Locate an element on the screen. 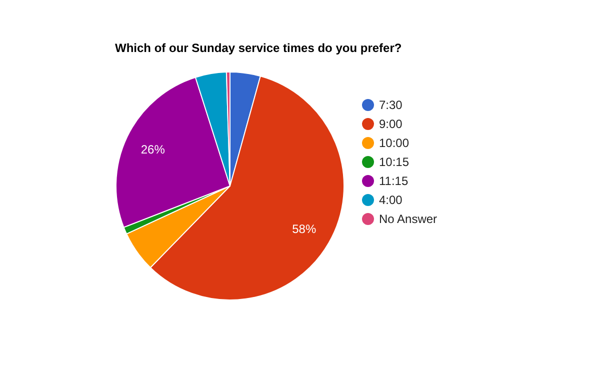 The width and height of the screenshot is (600, 371). data-label: 58% is located at coordinates (304, 229).